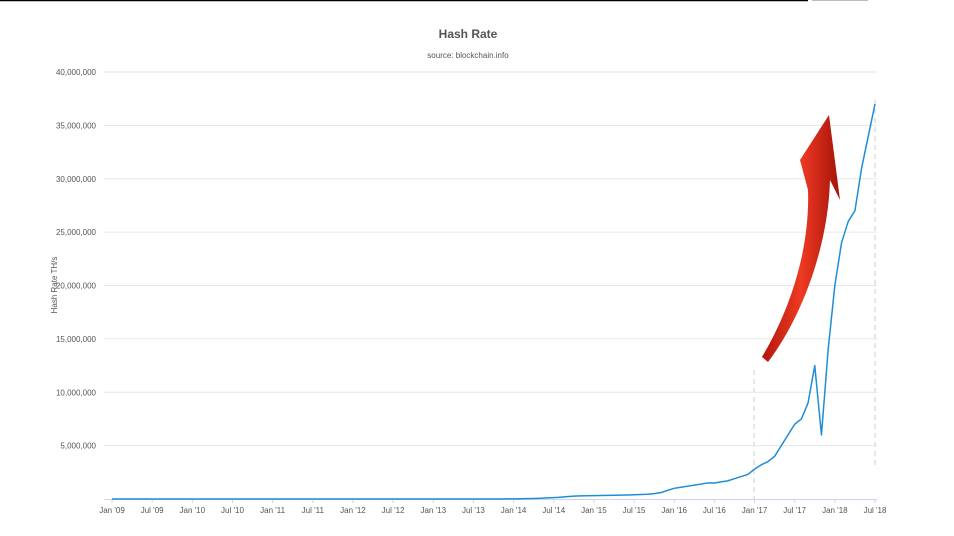  What do you see at coordinates (76, 286) in the screenshot?
I see `y-tick-label: 20,000,000` at bounding box center [76, 286].